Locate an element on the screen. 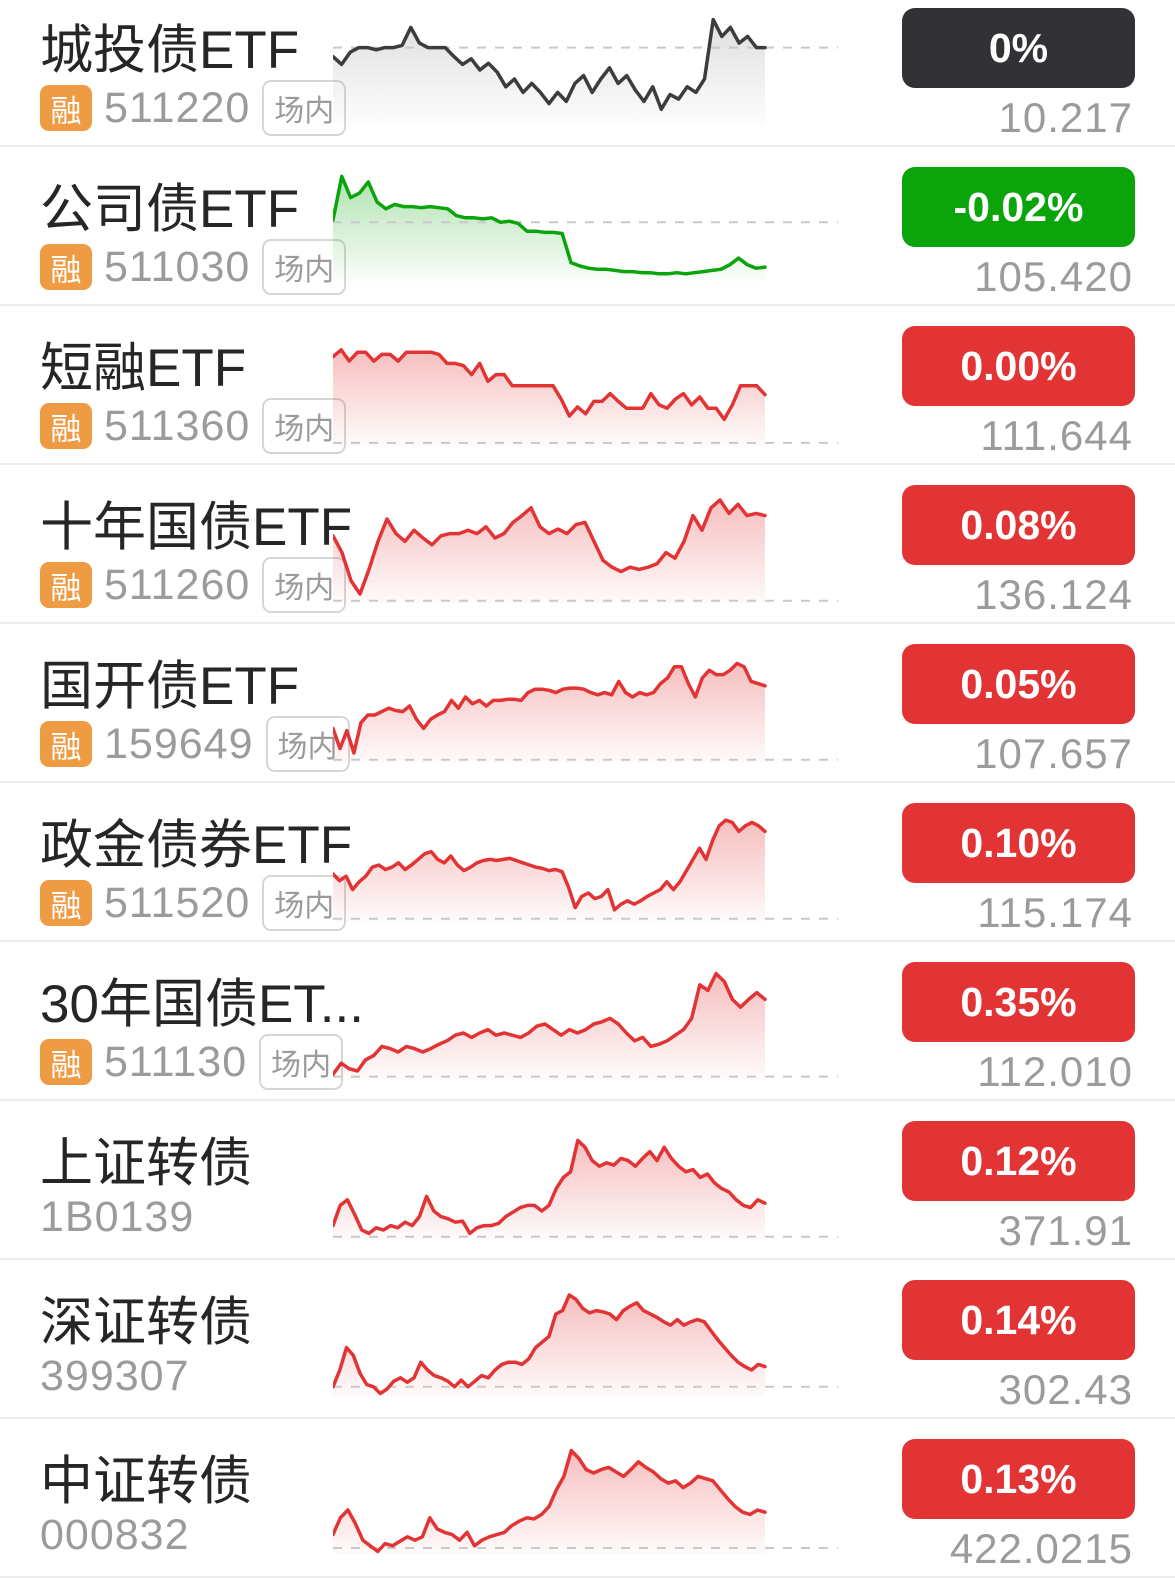  list-item: 国开债ETF 融 159649 场内 0.05% 107.657 is located at coordinates (587, 703).